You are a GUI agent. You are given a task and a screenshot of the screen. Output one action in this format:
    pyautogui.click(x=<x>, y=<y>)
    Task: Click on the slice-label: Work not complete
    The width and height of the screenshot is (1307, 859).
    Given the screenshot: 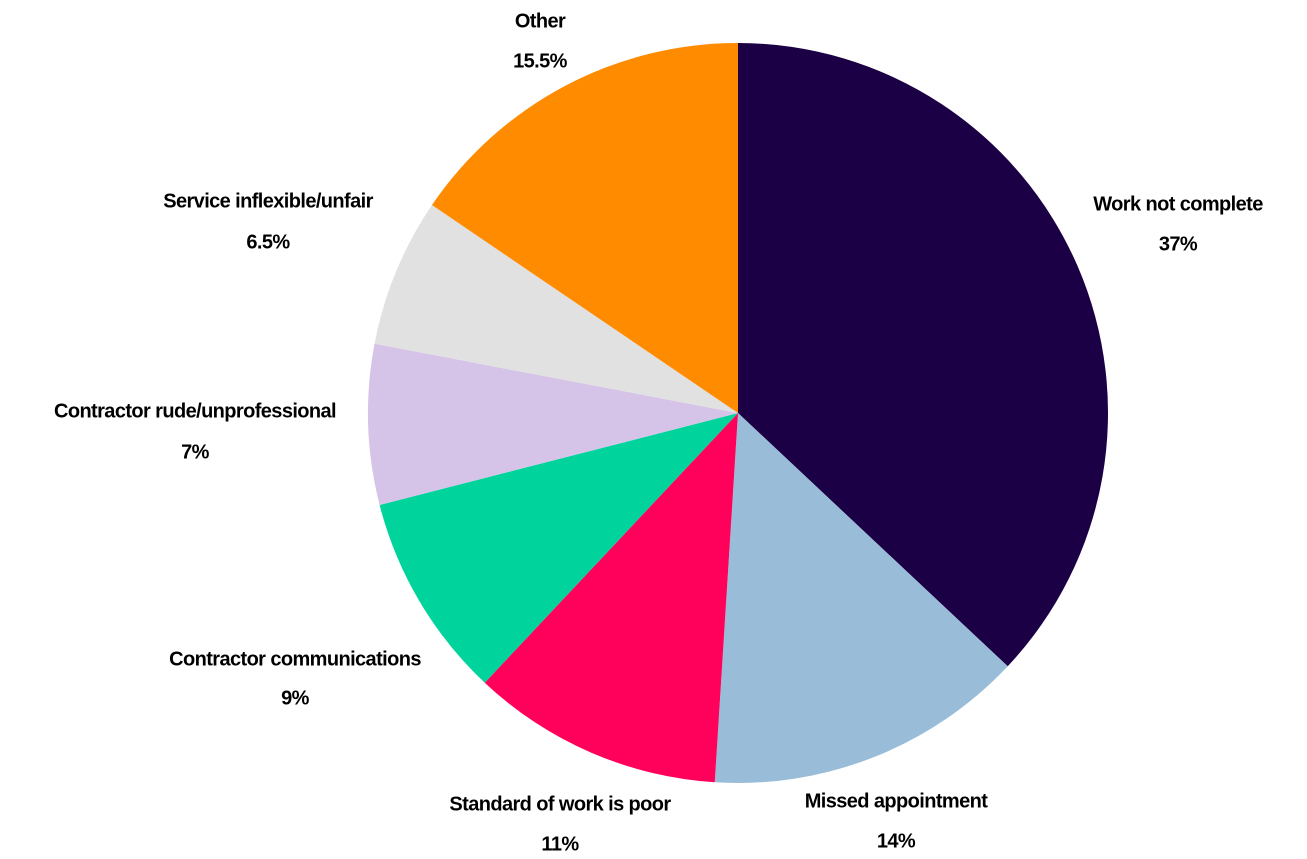 What is the action you would take?
    pyautogui.click(x=1178, y=204)
    